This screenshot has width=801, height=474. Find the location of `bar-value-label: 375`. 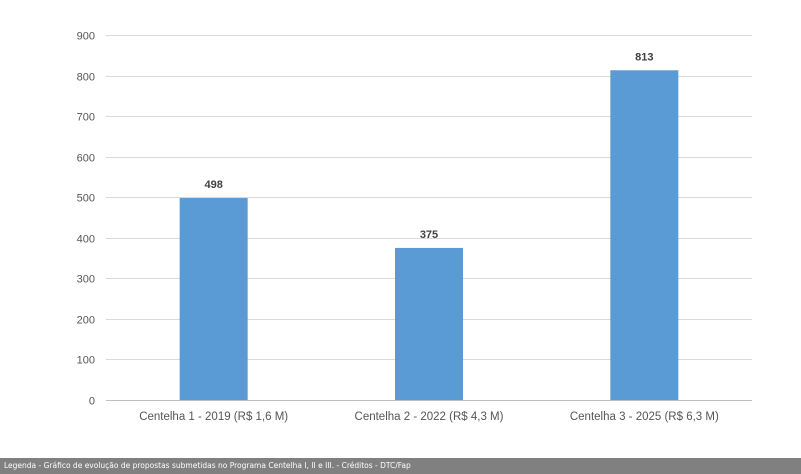

bar-value-label: 375 is located at coordinates (429, 235).